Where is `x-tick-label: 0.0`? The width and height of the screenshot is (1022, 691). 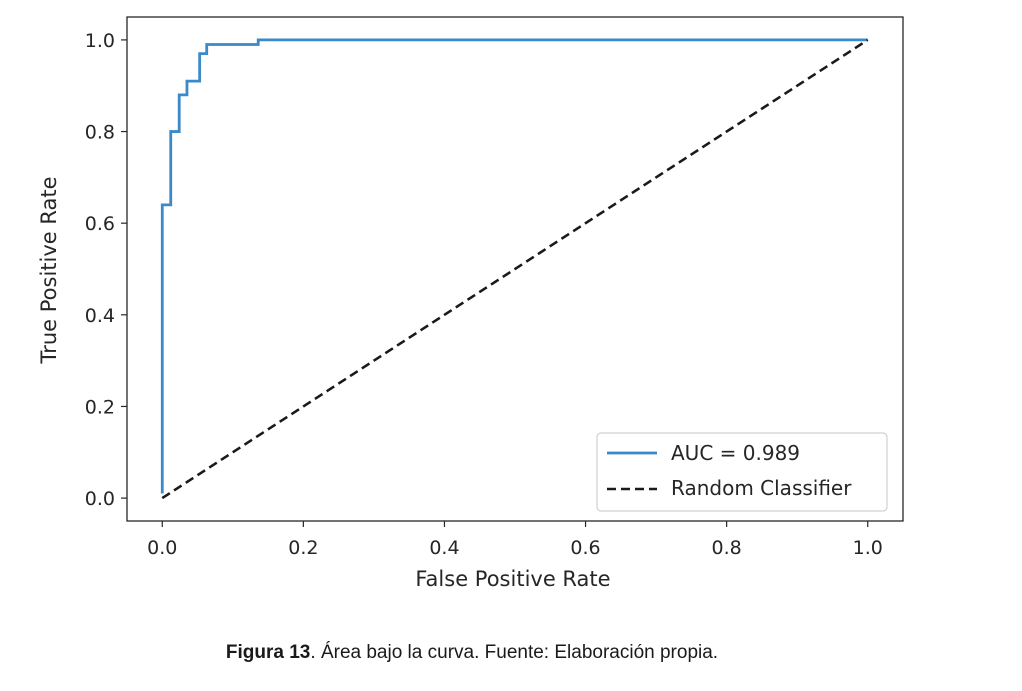 x-tick-label: 0.0 is located at coordinates (162, 548).